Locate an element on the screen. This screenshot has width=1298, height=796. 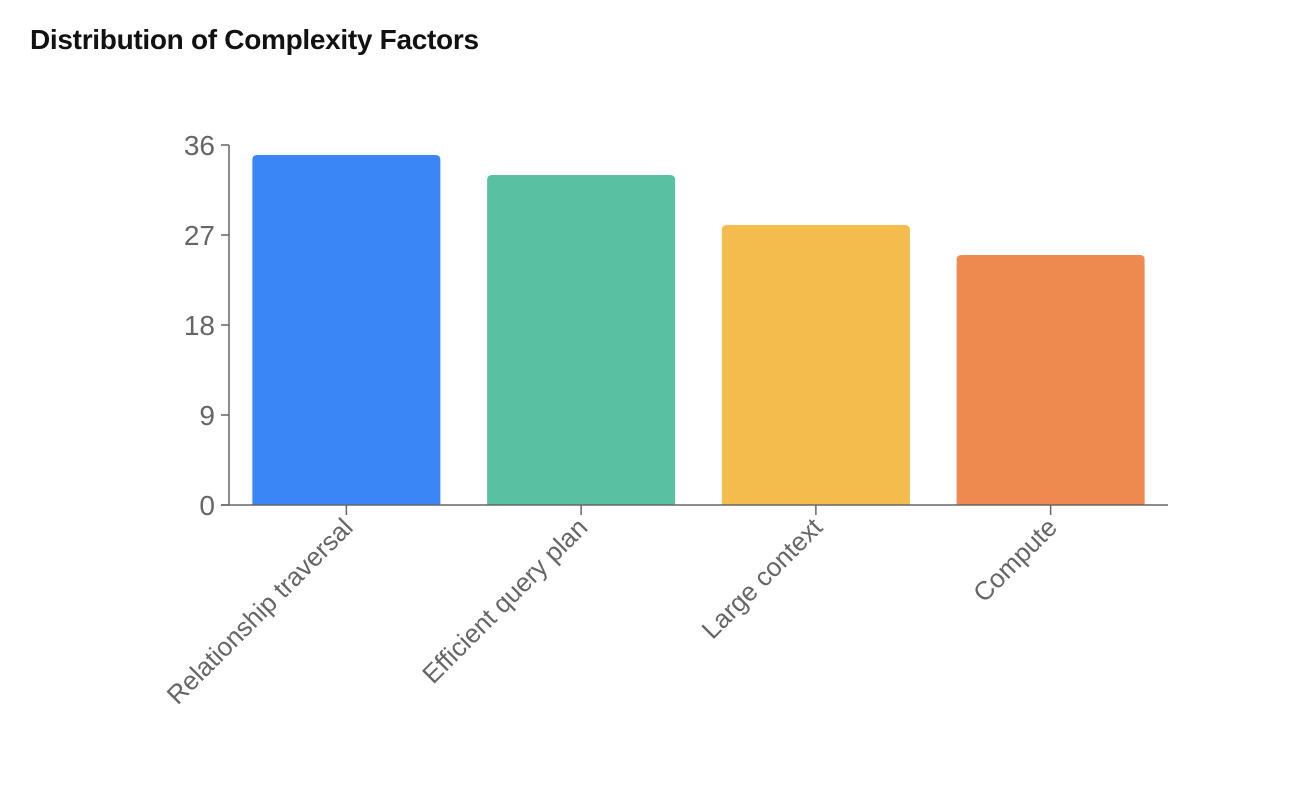
y-tick-label: 36 is located at coordinates (199, 145).